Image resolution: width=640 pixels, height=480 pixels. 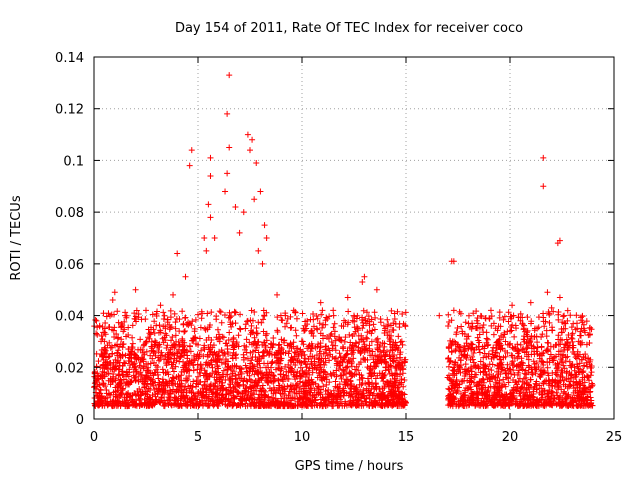 What do you see at coordinates (510, 437) in the screenshot?
I see `x-tick-label: 20` at bounding box center [510, 437].